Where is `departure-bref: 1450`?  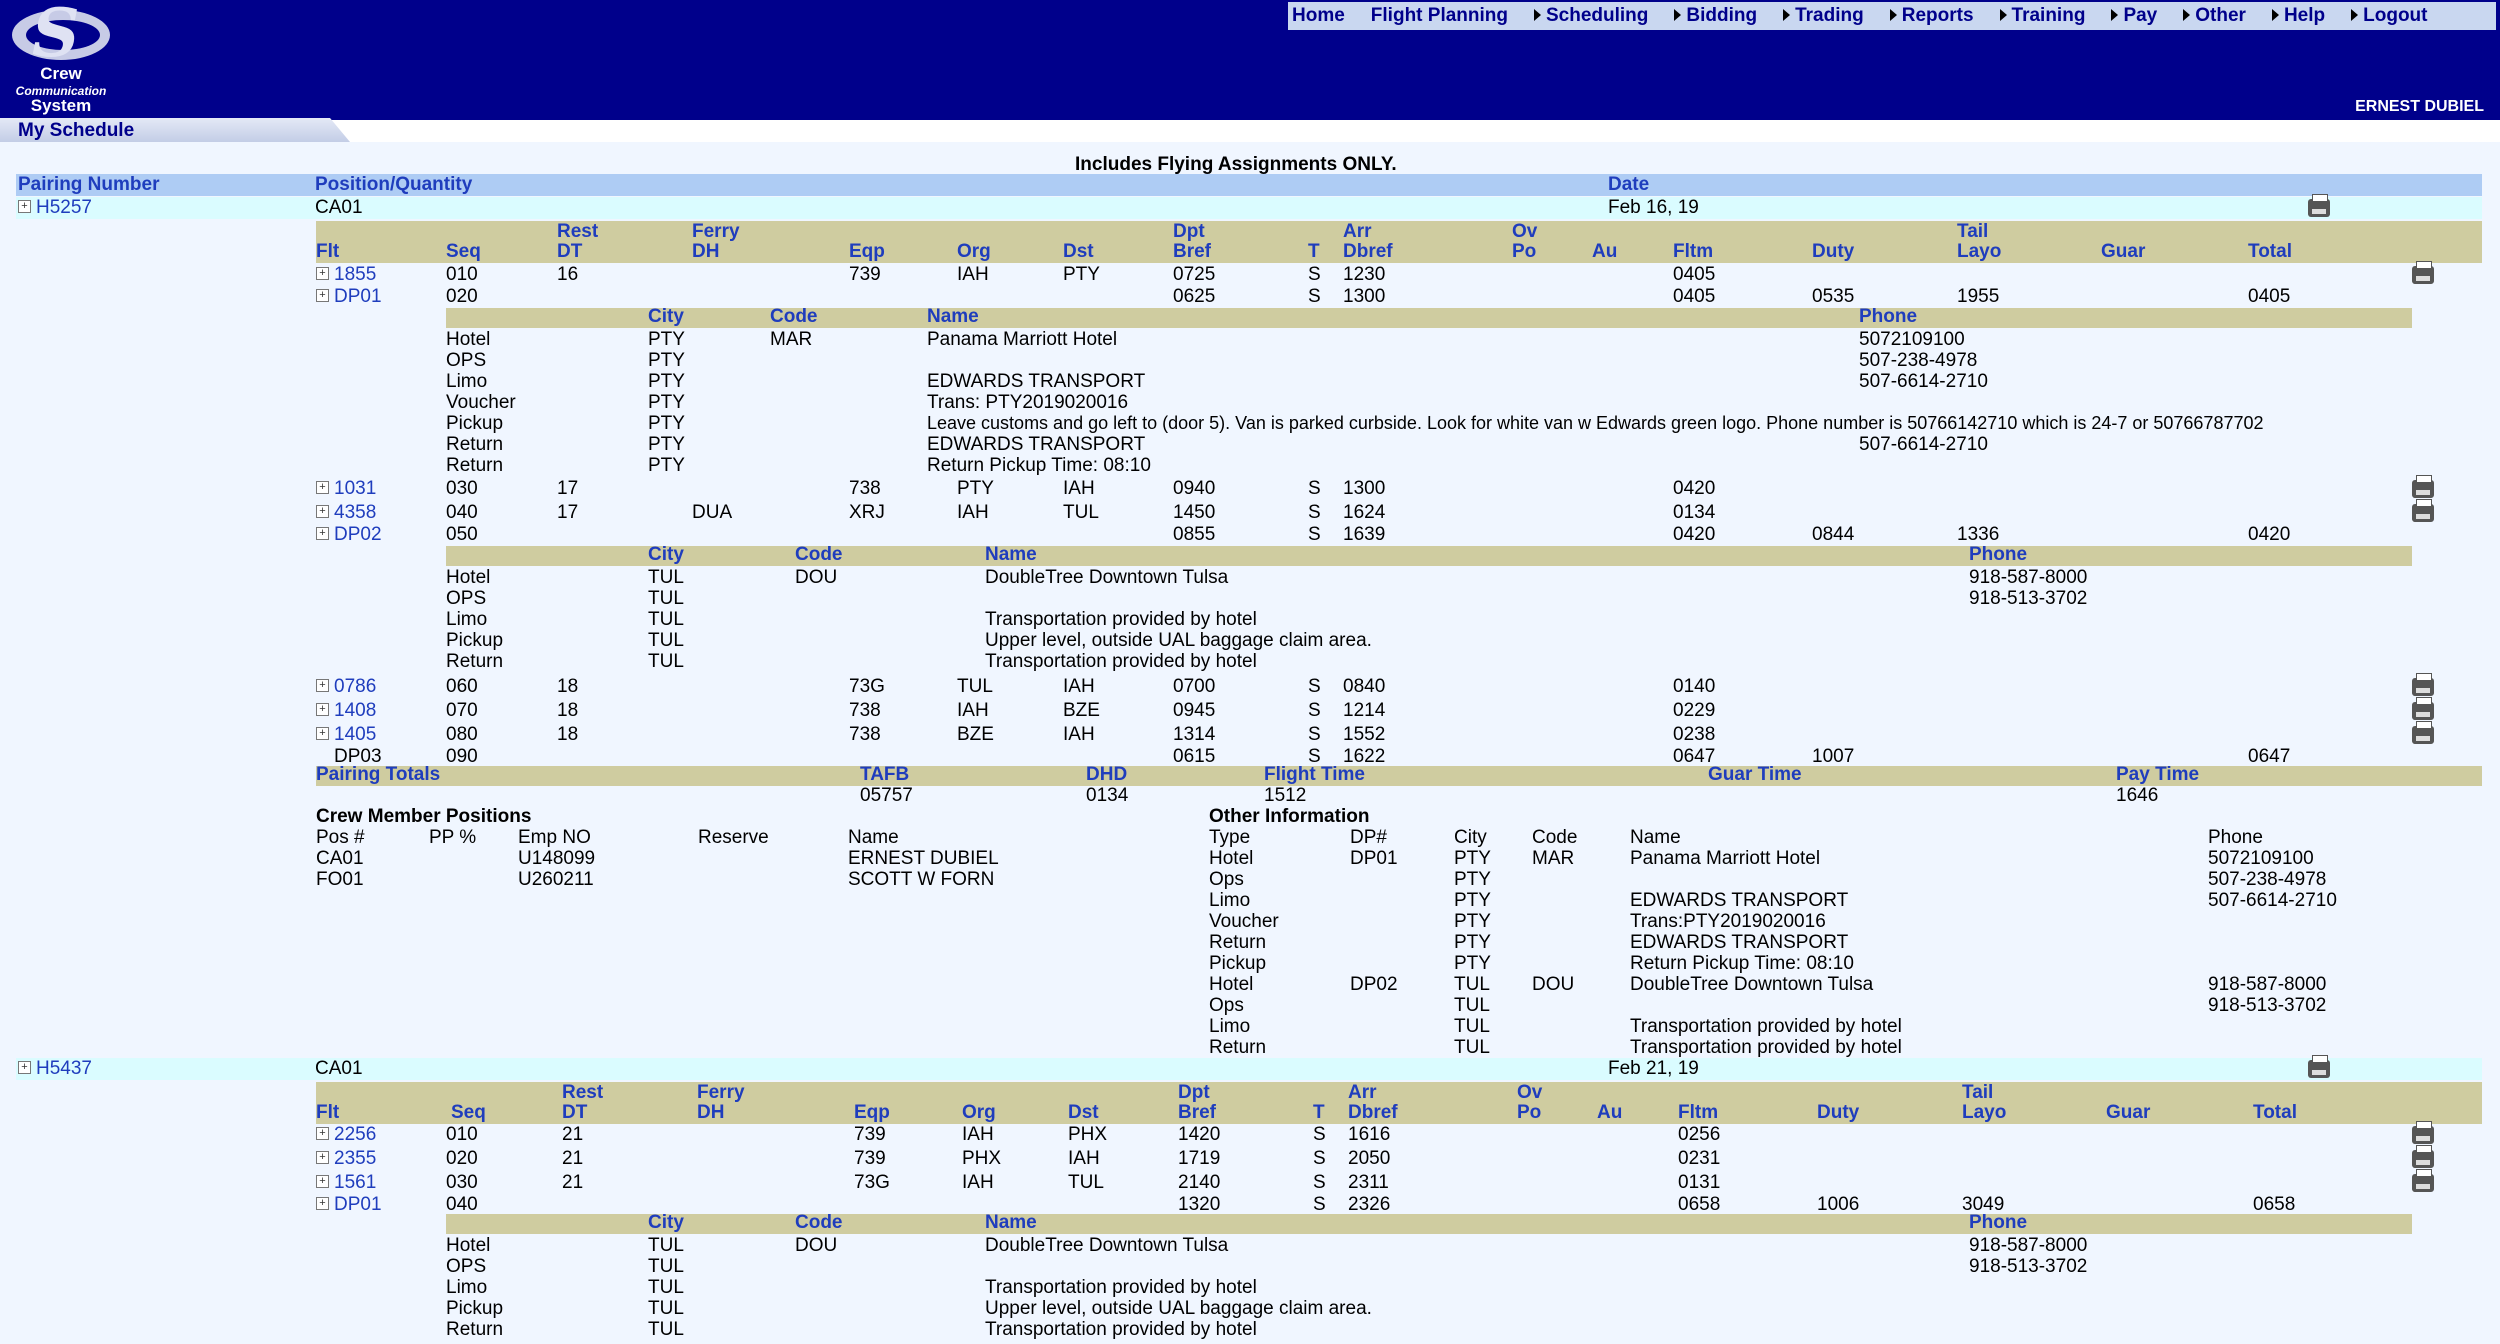 departure-bref: 1450 is located at coordinates (1194, 512).